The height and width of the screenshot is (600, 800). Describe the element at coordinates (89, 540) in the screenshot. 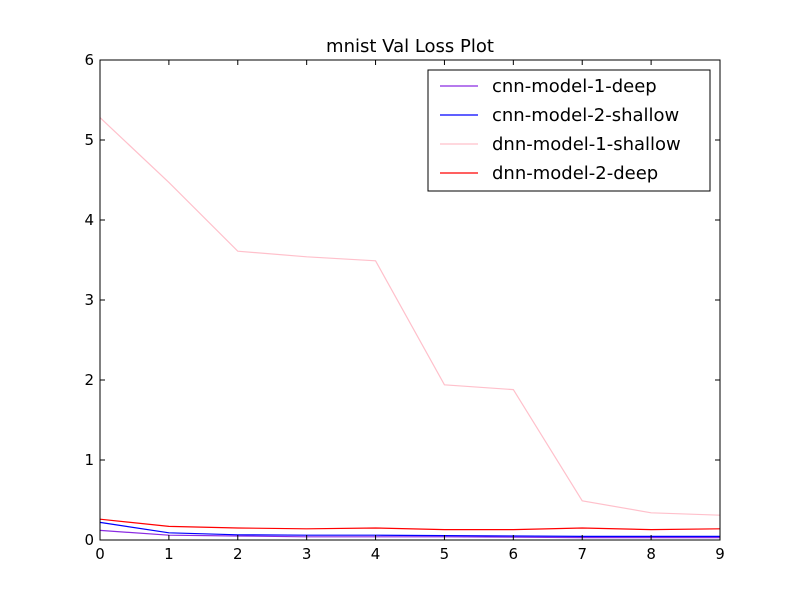

I see `y-tick-label: 0` at that location.